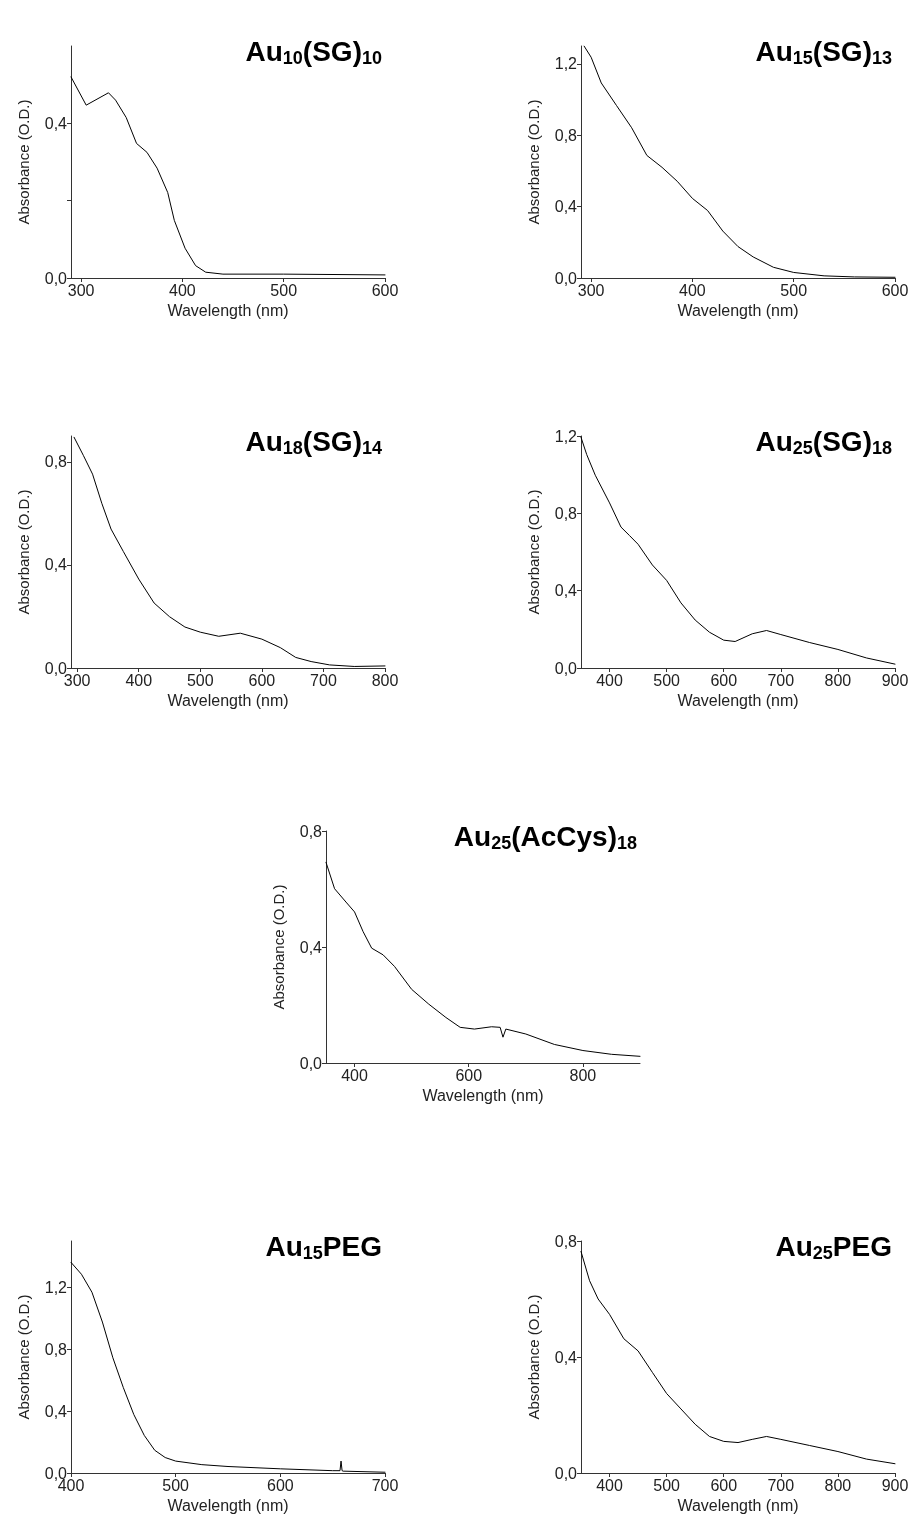  What do you see at coordinates (483, 959) in the screenshot?
I see `line-series` at bounding box center [483, 959].